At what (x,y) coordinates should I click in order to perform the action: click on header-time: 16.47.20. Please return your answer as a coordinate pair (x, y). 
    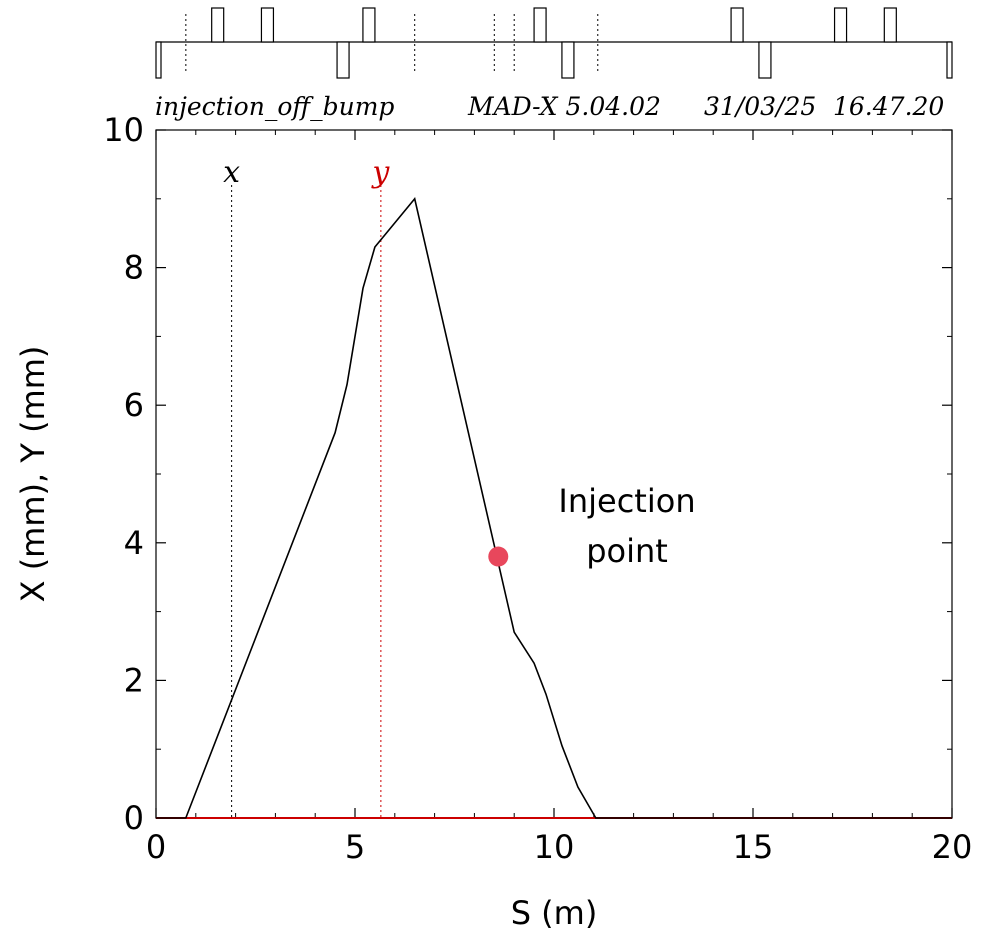
    Looking at the image, I should click on (888, 106).